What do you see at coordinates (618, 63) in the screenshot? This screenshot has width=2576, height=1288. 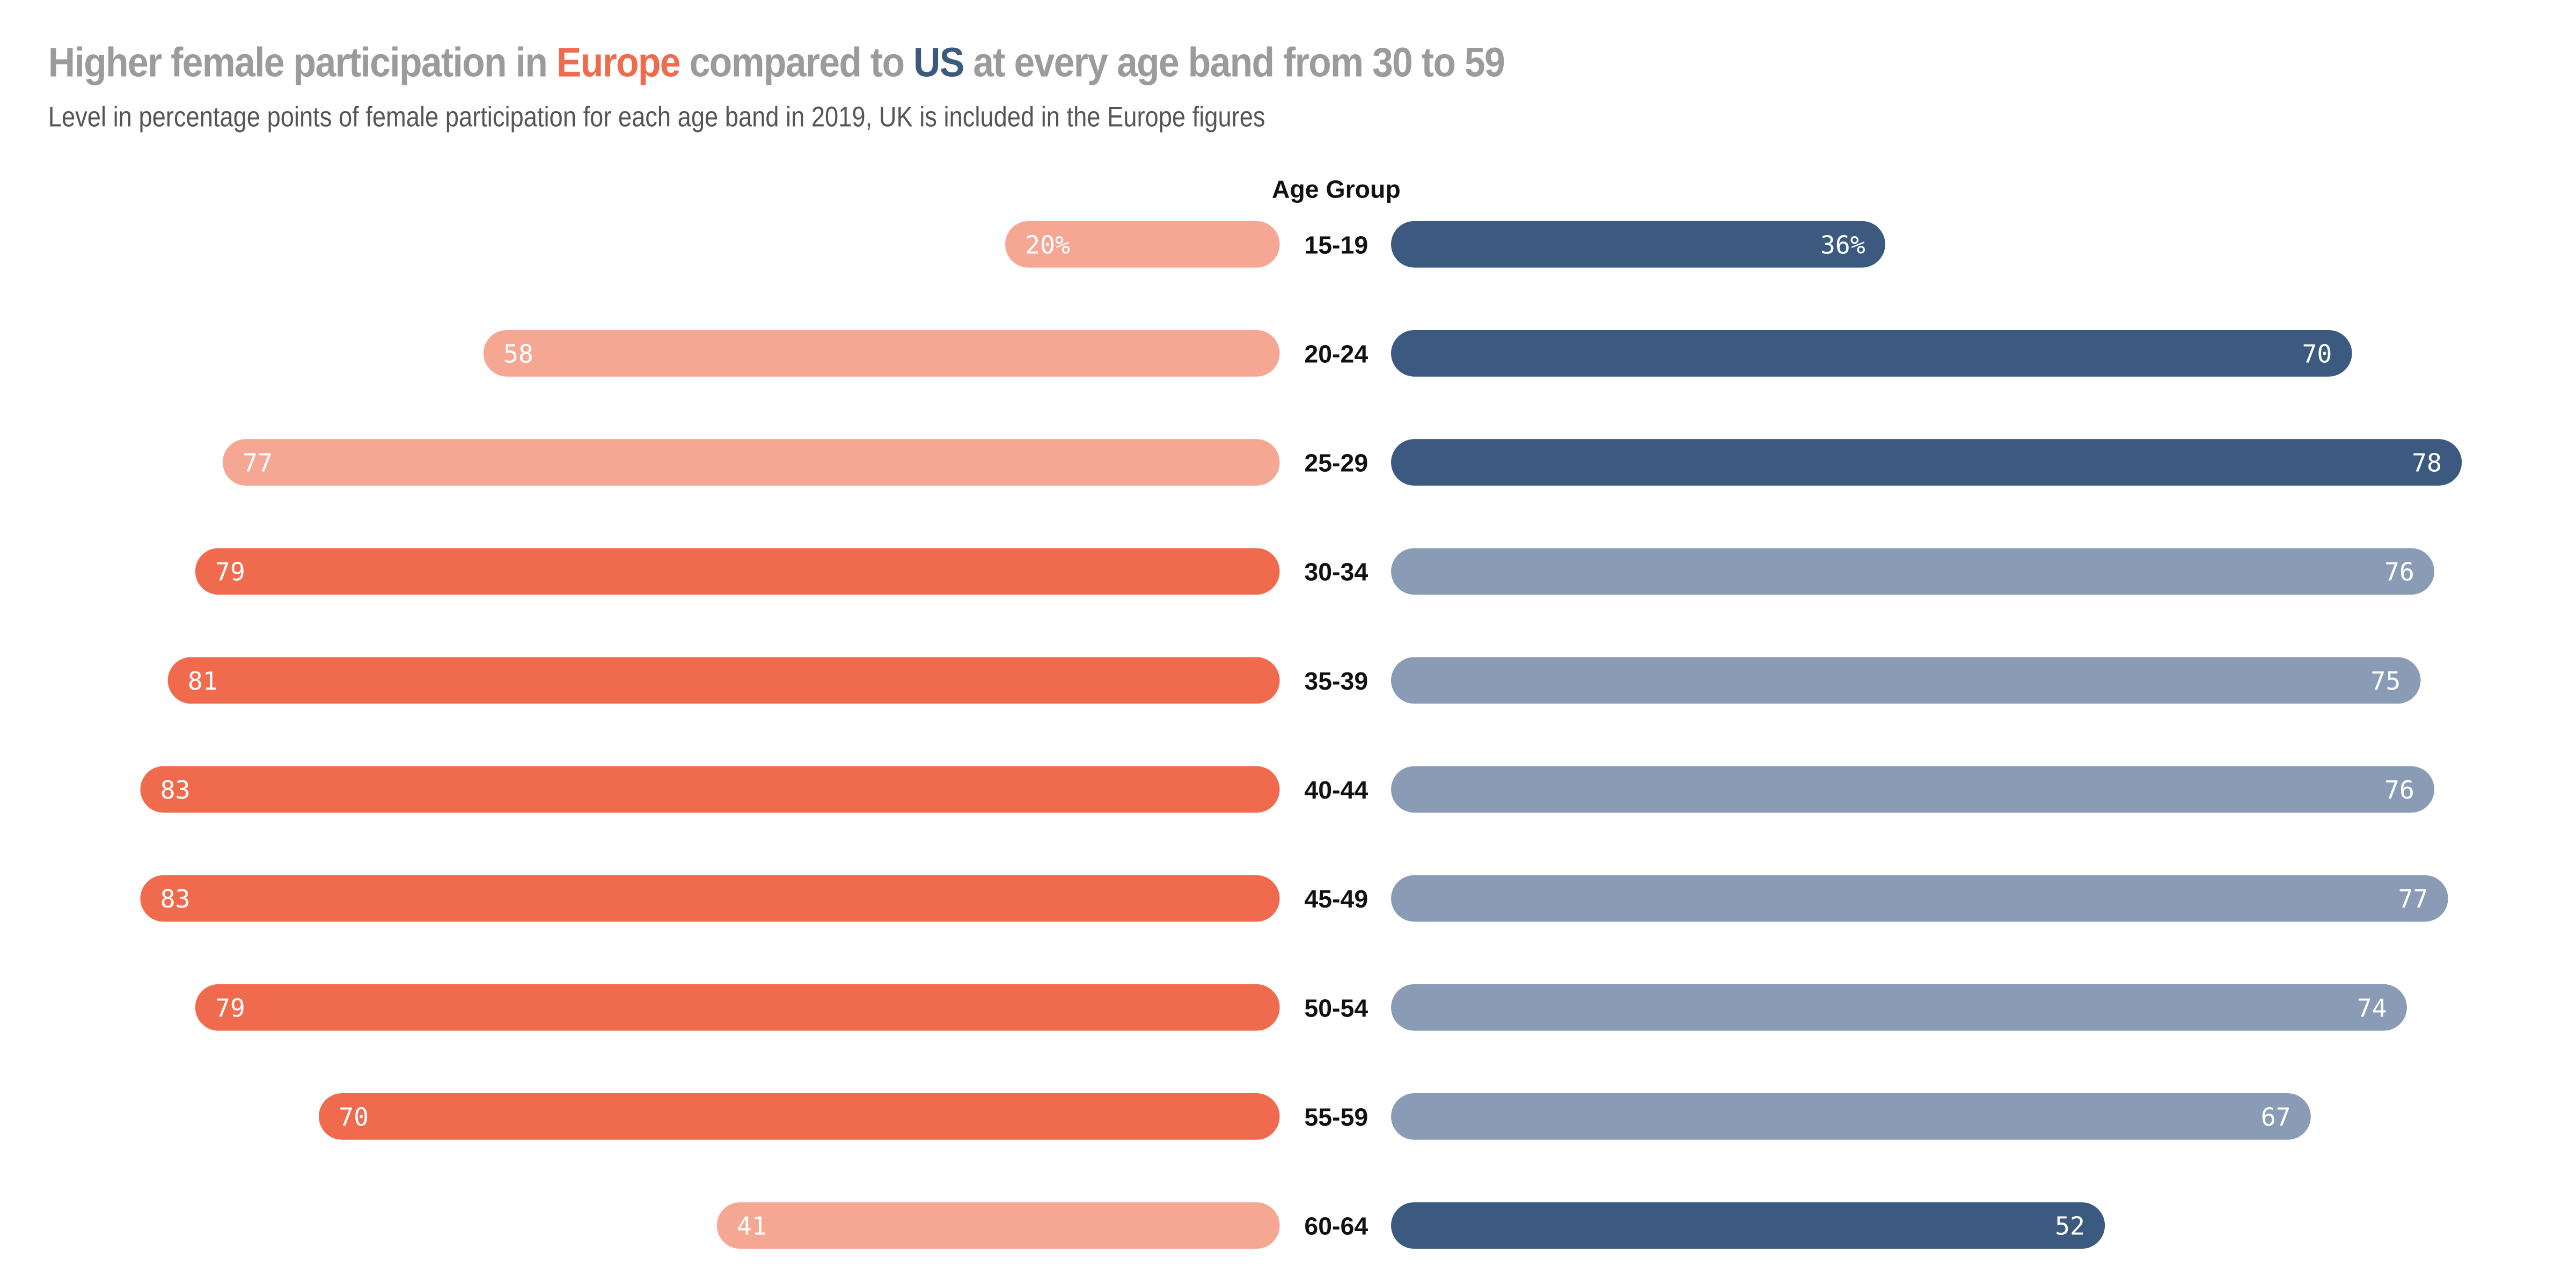 I see `title-europe: Europe` at bounding box center [618, 63].